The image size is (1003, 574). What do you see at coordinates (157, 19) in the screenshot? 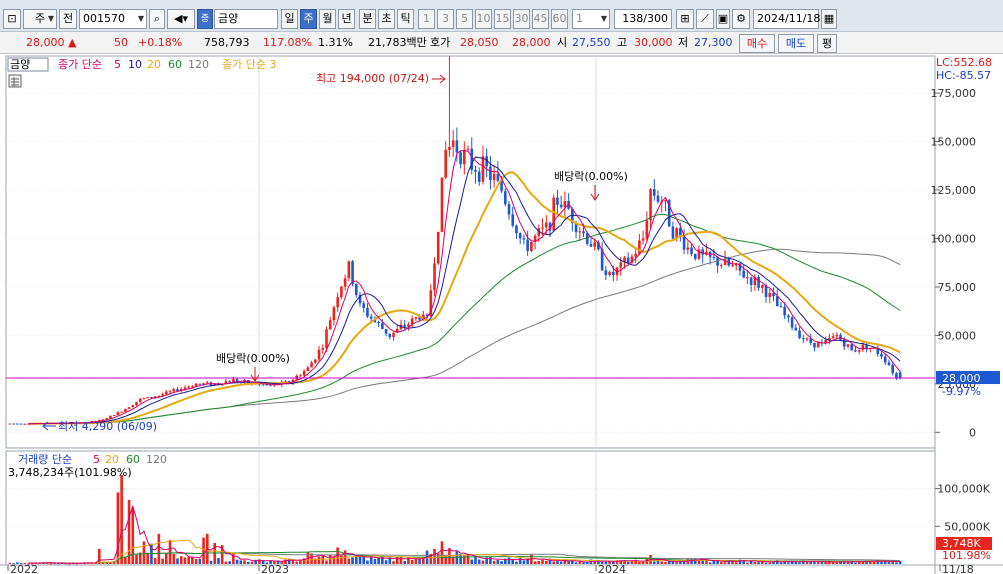
I see `search-icon: ⌕` at bounding box center [157, 19].